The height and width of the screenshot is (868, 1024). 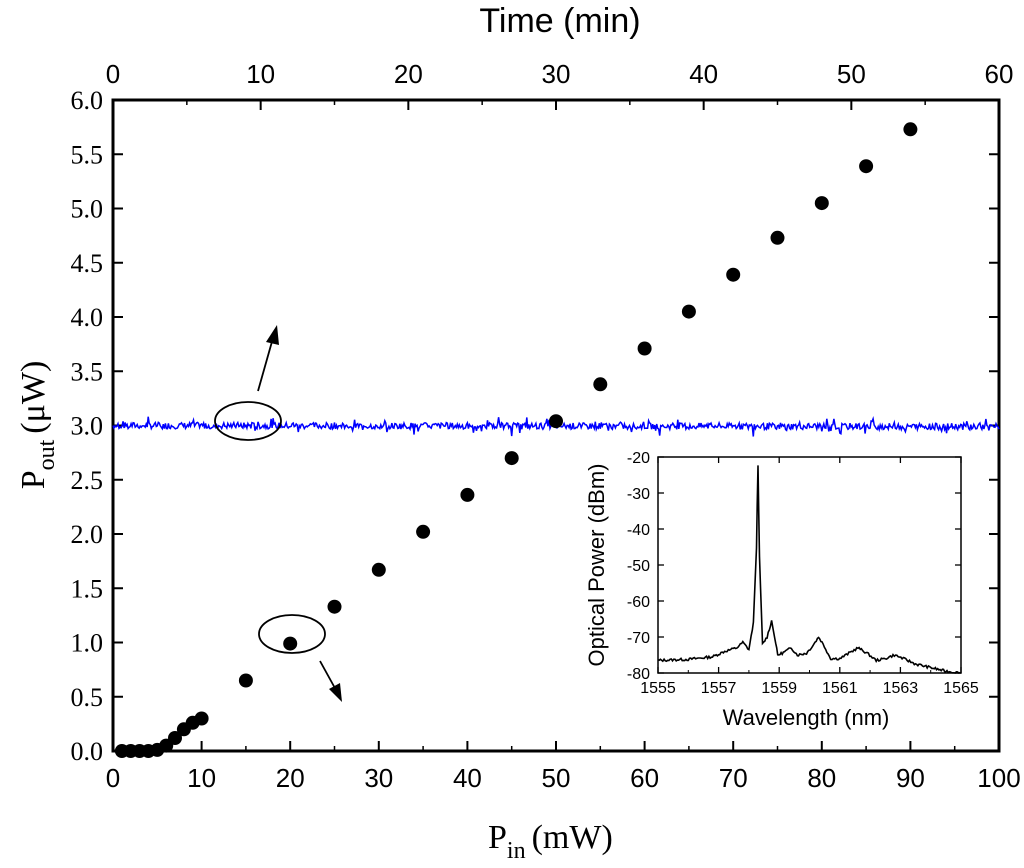 What do you see at coordinates (999, 74) in the screenshot?
I see `top-tick-label: 60` at bounding box center [999, 74].